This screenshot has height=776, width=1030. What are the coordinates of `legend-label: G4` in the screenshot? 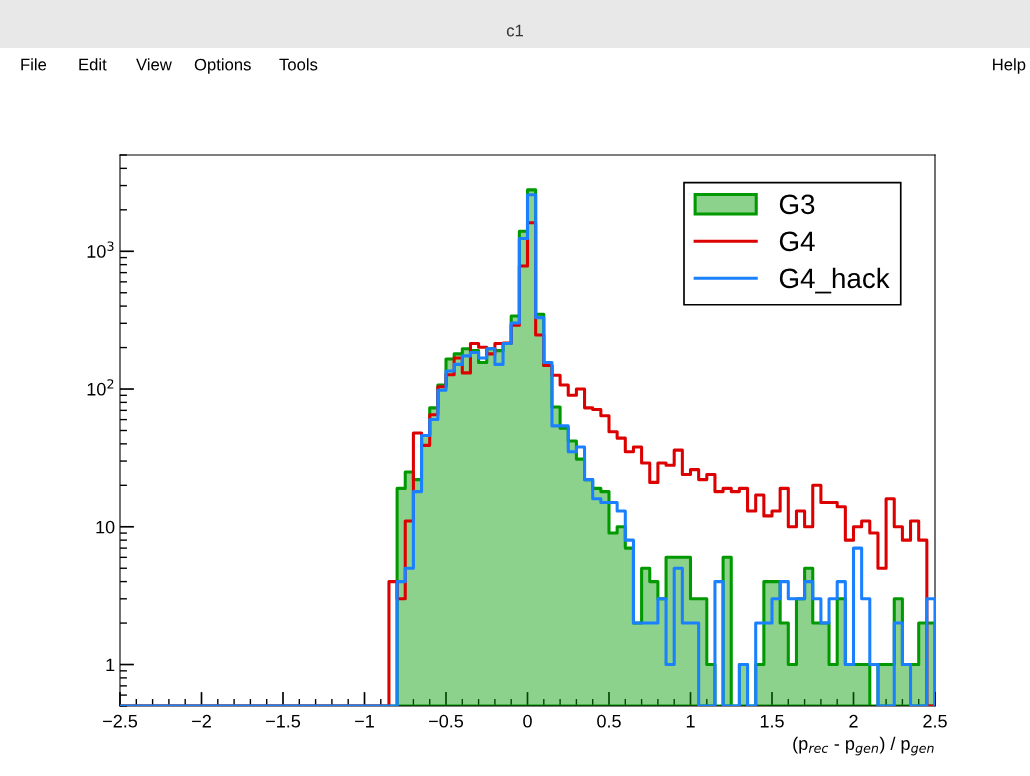 It's located at (797, 241).